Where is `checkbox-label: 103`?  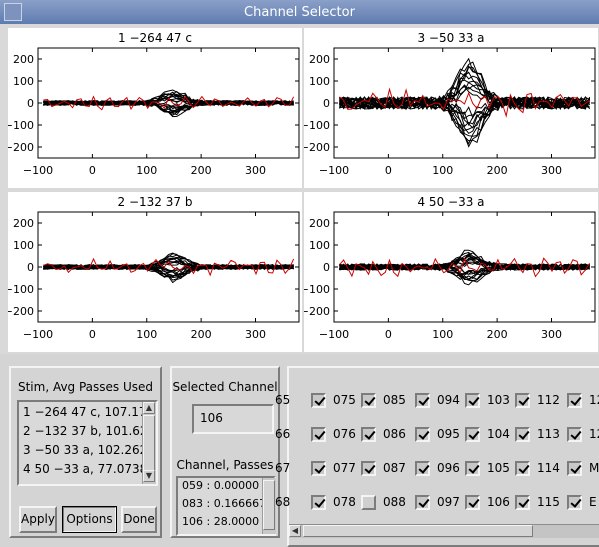
checkbox-label: 103 is located at coordinates (498, 400).